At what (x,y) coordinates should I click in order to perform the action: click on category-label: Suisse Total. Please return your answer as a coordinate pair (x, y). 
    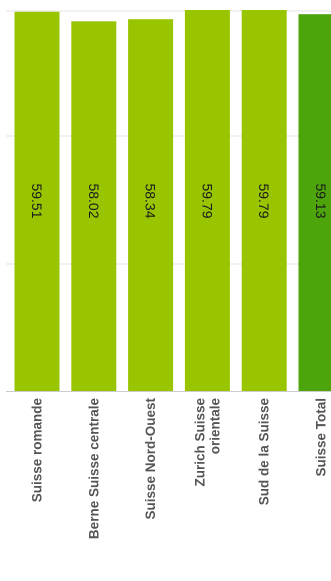
    Looking at the image, I should click on (321, 437).